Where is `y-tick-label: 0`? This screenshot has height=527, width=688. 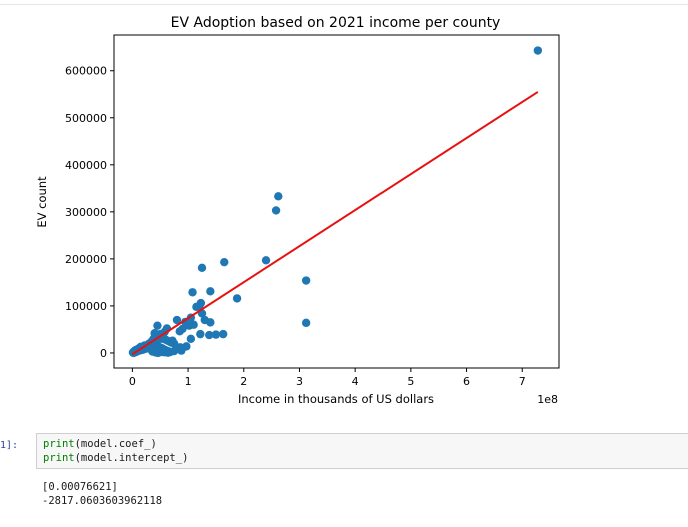
y-tick-label: 0 is located at coordinates (103, 353).